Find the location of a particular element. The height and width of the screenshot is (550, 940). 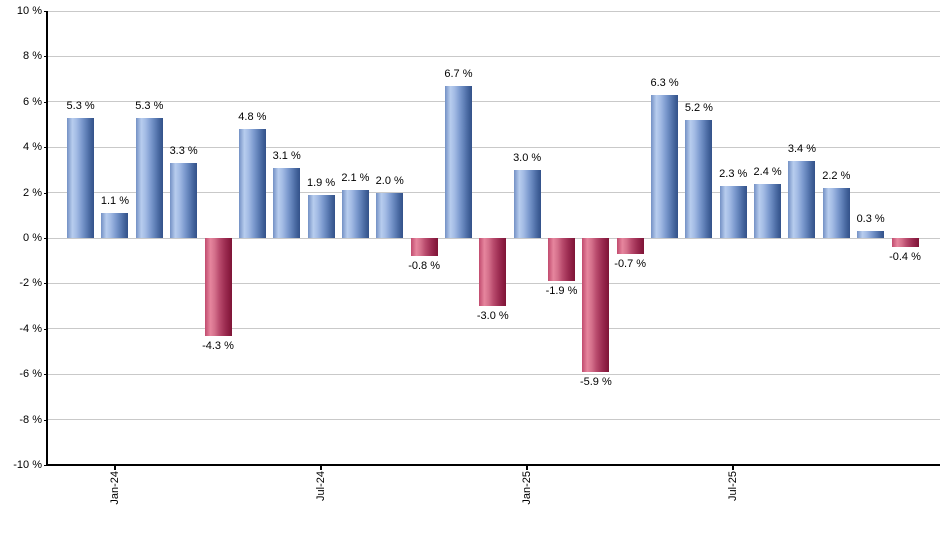

bar-value-label: 3.4 % is located at coordinates (801, 148).